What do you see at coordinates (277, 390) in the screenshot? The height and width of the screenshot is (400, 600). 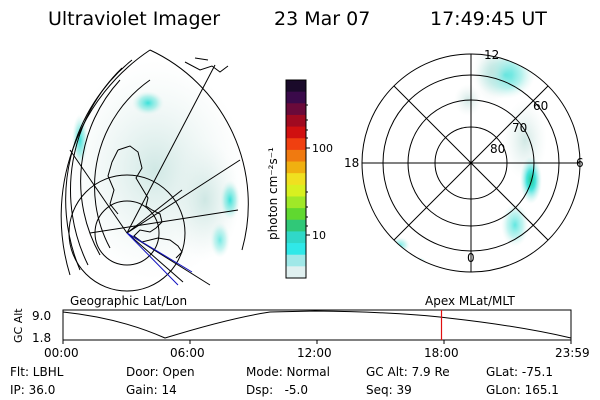 I see `dsp-info: Dsp: -5.0` at bounding box center [277, 390].